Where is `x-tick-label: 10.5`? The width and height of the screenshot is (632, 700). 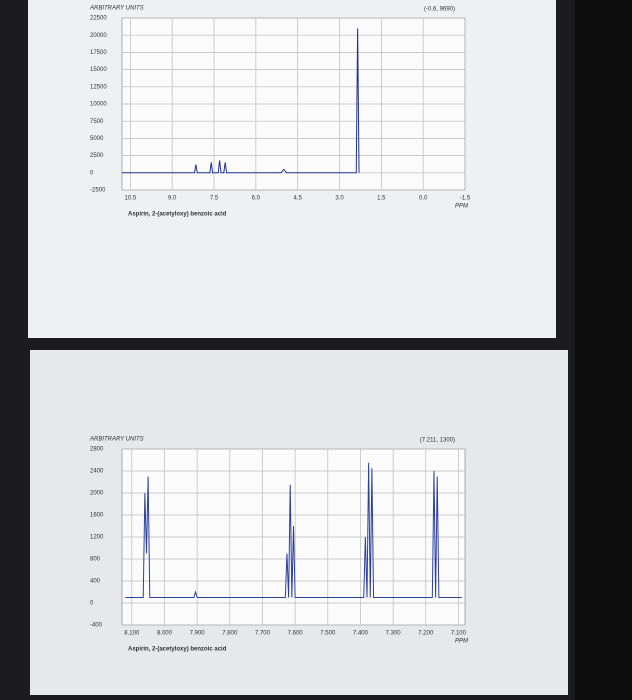 x-tick-label: 10.5 is located at coordinates (131, 199).